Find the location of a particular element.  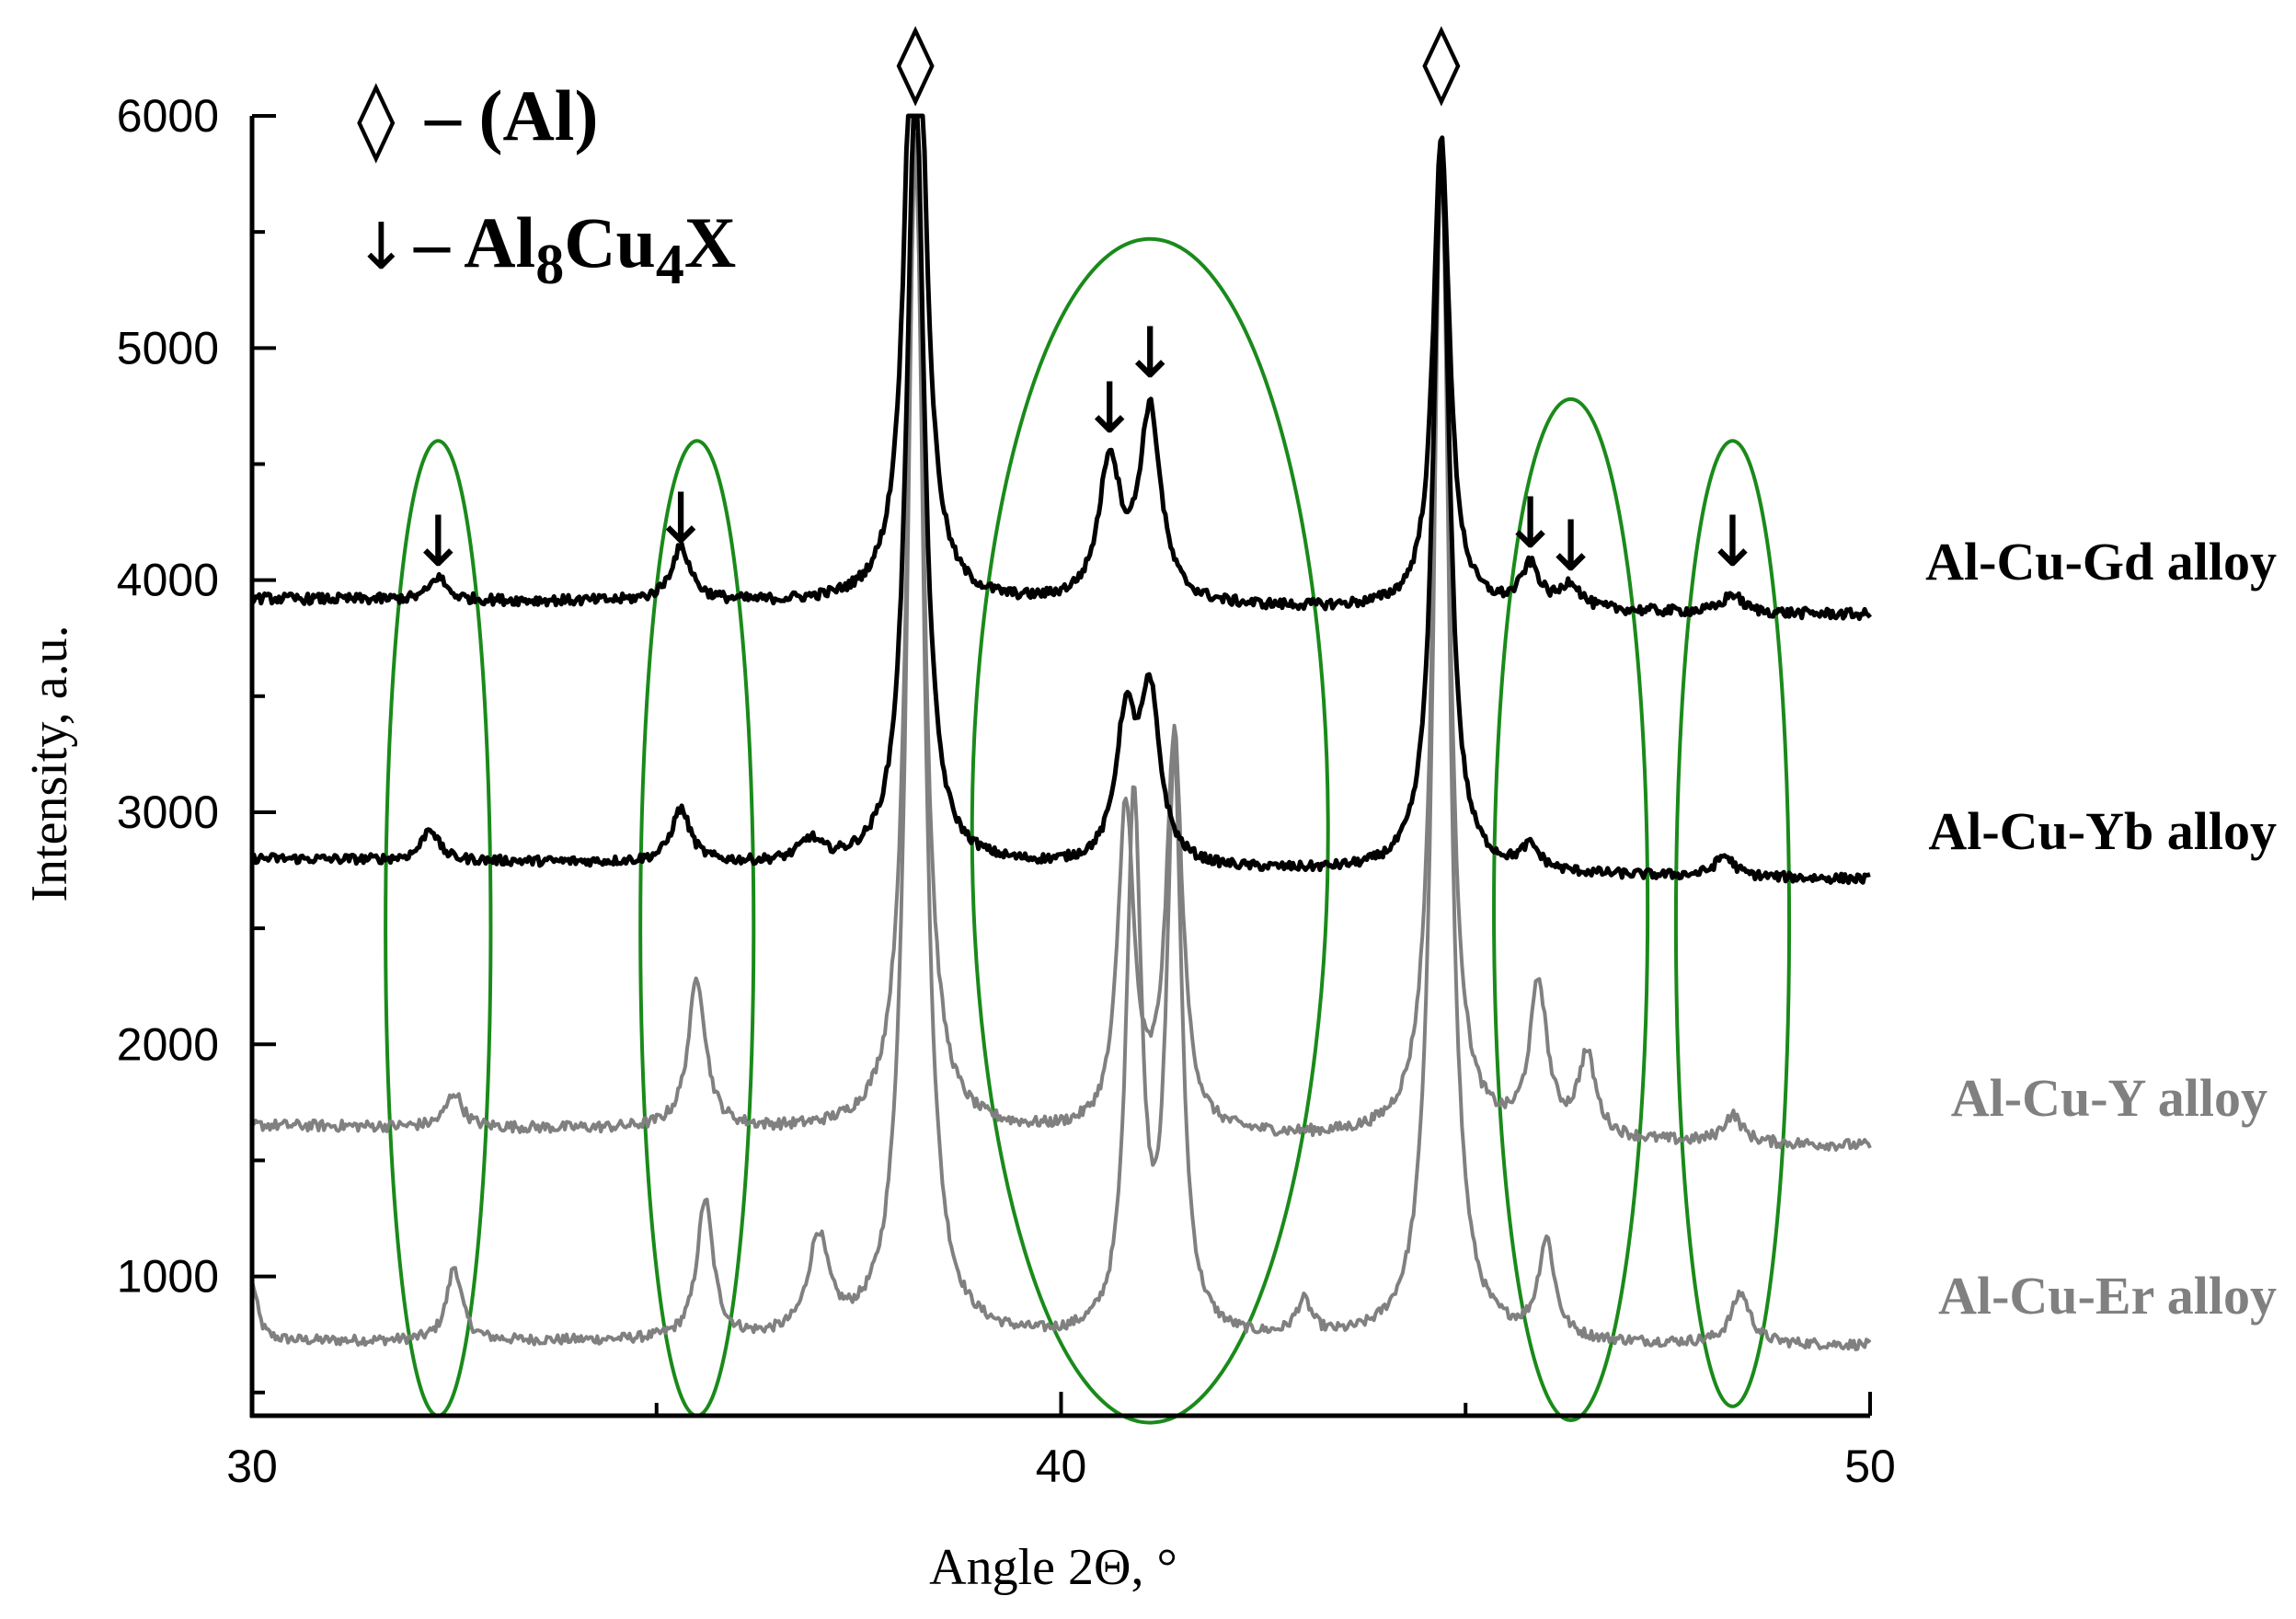

legend-phase-suffix: X is located at coordinates (710, 242).